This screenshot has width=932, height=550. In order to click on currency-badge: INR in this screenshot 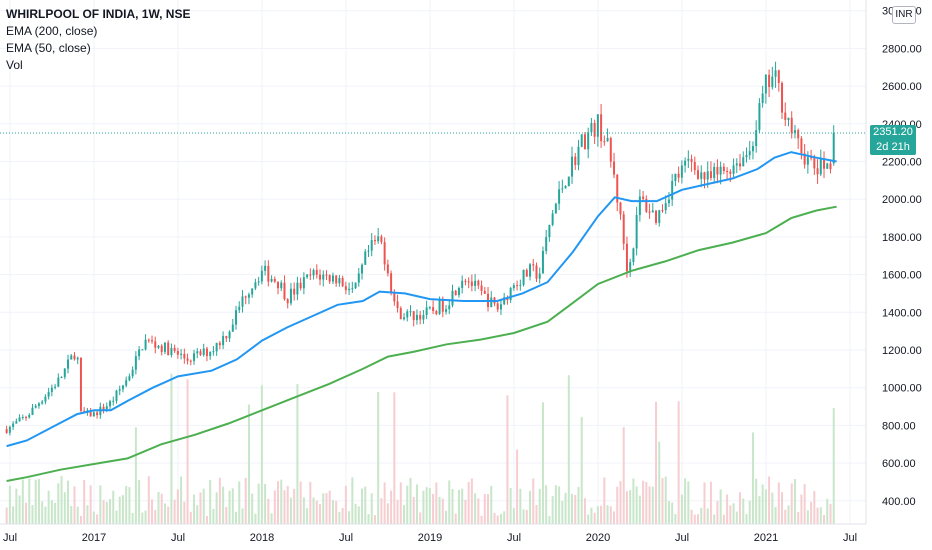, I will do `click(904, 15)`.